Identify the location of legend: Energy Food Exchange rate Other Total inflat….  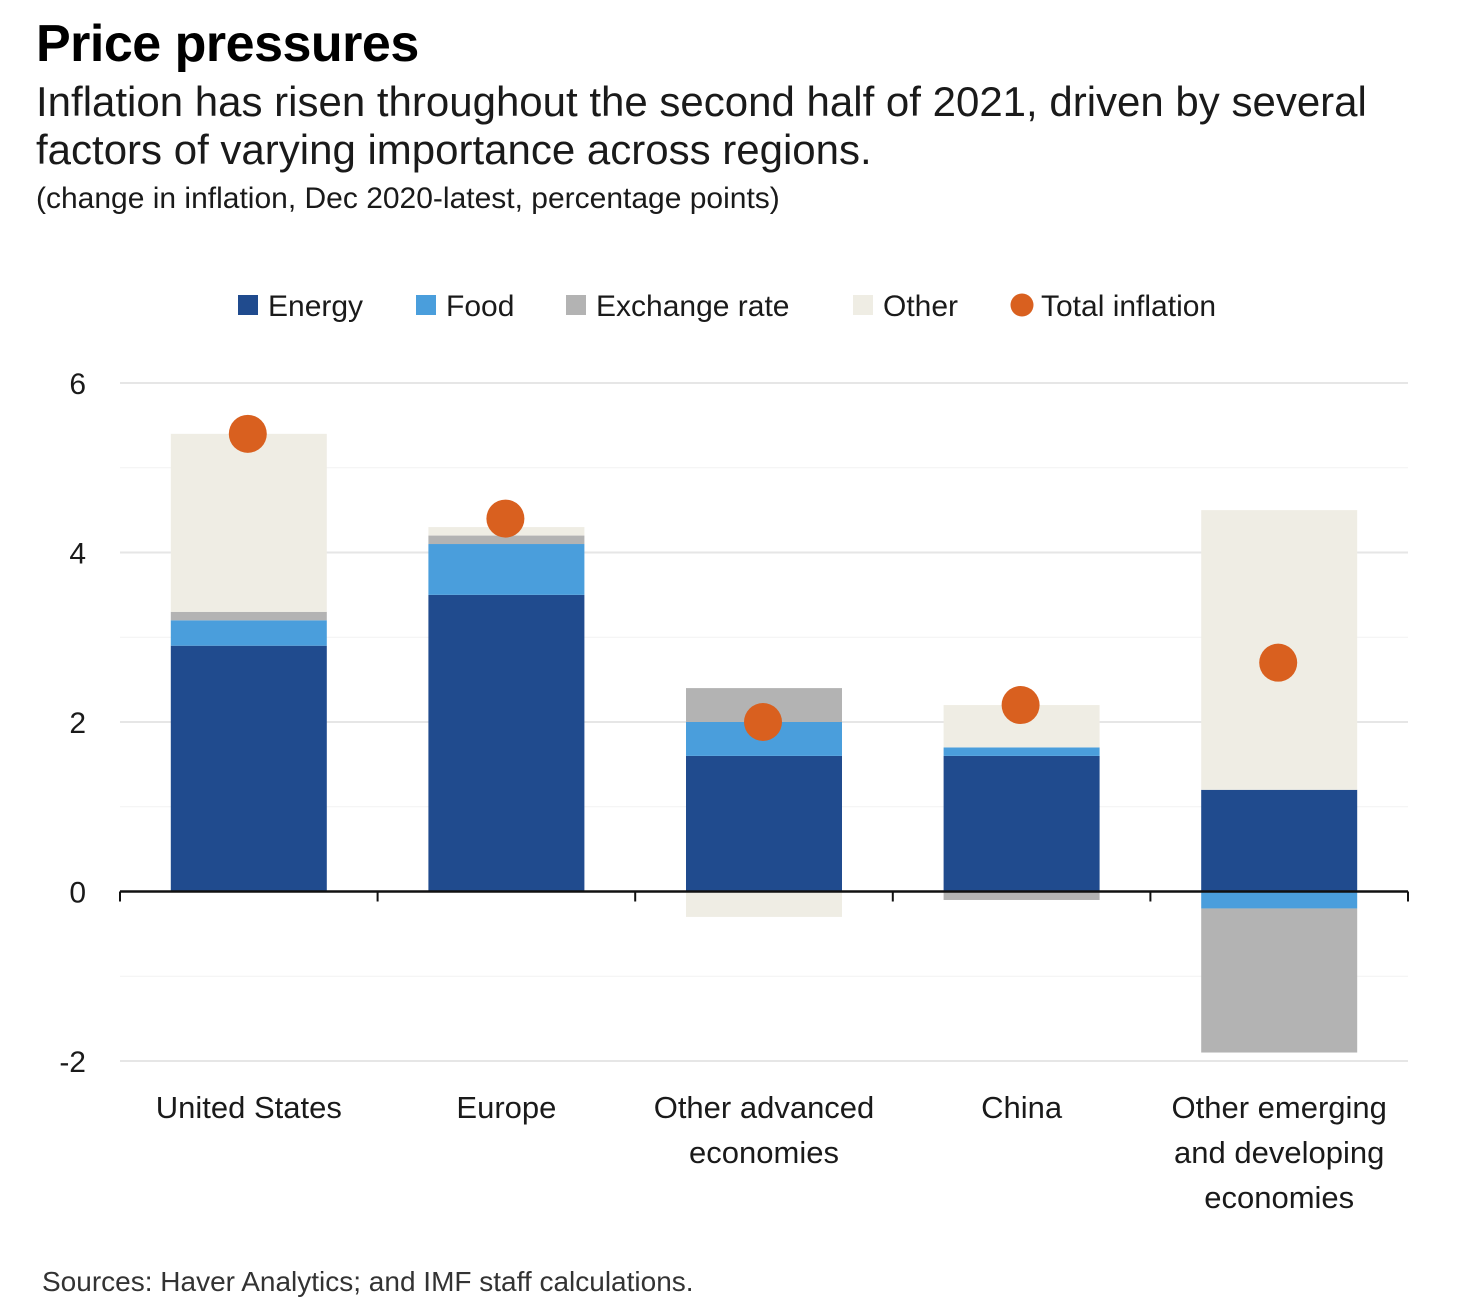
(727, 306).